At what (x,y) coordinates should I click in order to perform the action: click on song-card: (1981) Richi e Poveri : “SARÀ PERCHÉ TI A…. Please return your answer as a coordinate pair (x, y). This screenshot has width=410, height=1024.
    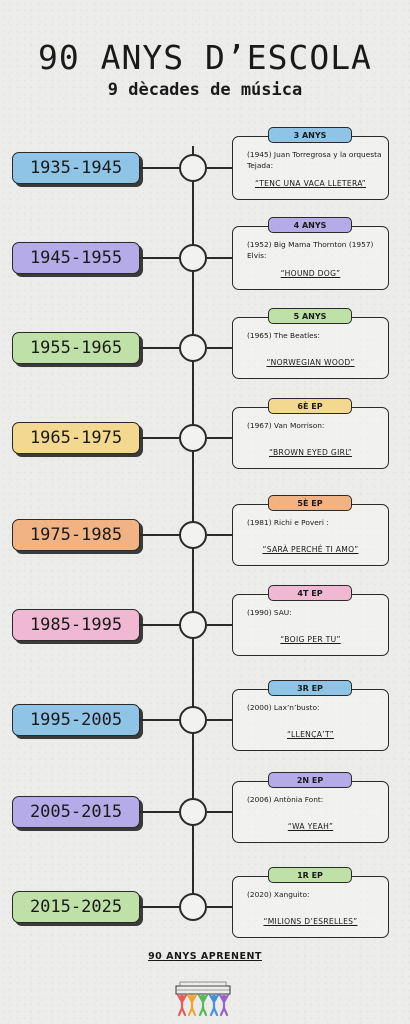
    Looking at the image, I should click on (310, 535).